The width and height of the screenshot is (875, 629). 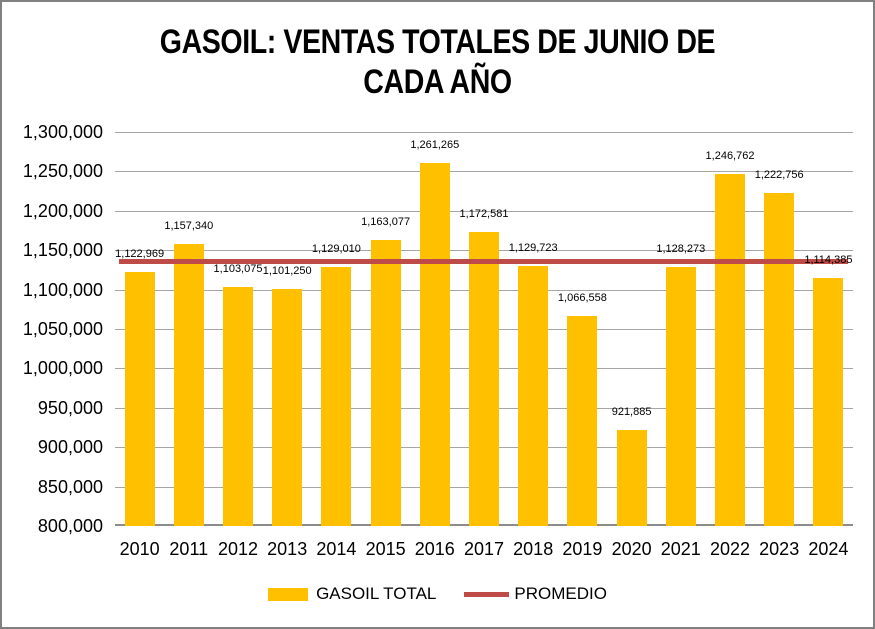 What do you see at coordinates (70, 407) in the screenshot?
I see `y-tick-label: 950,000` at bounding box center [70, 407].